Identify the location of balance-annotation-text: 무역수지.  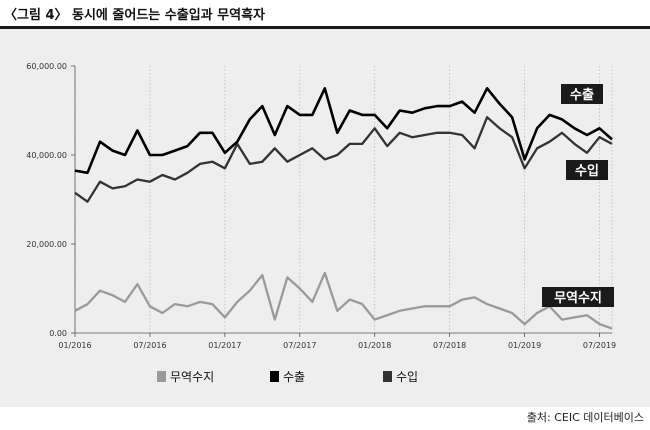
(578, 298).